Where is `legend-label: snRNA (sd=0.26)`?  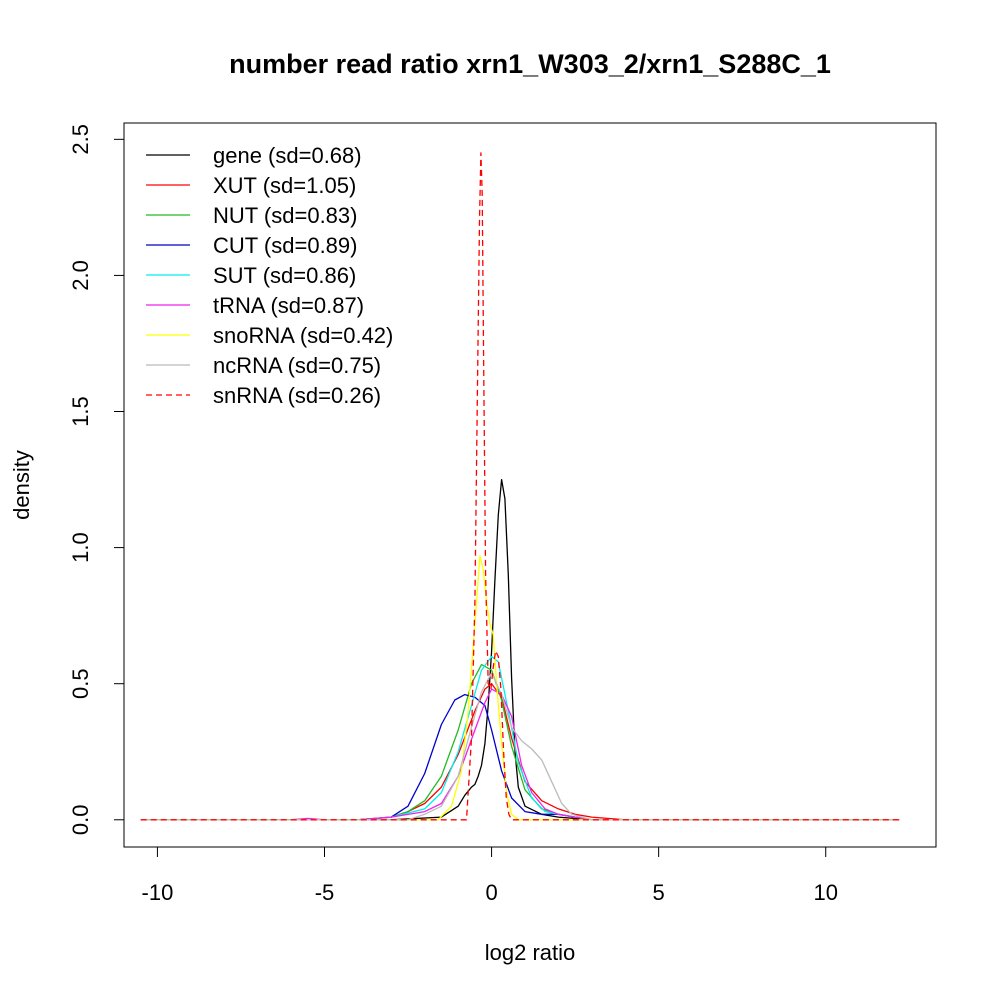 legend-label: snRNA (sd=0.26) is located at coordinates (297, 395).